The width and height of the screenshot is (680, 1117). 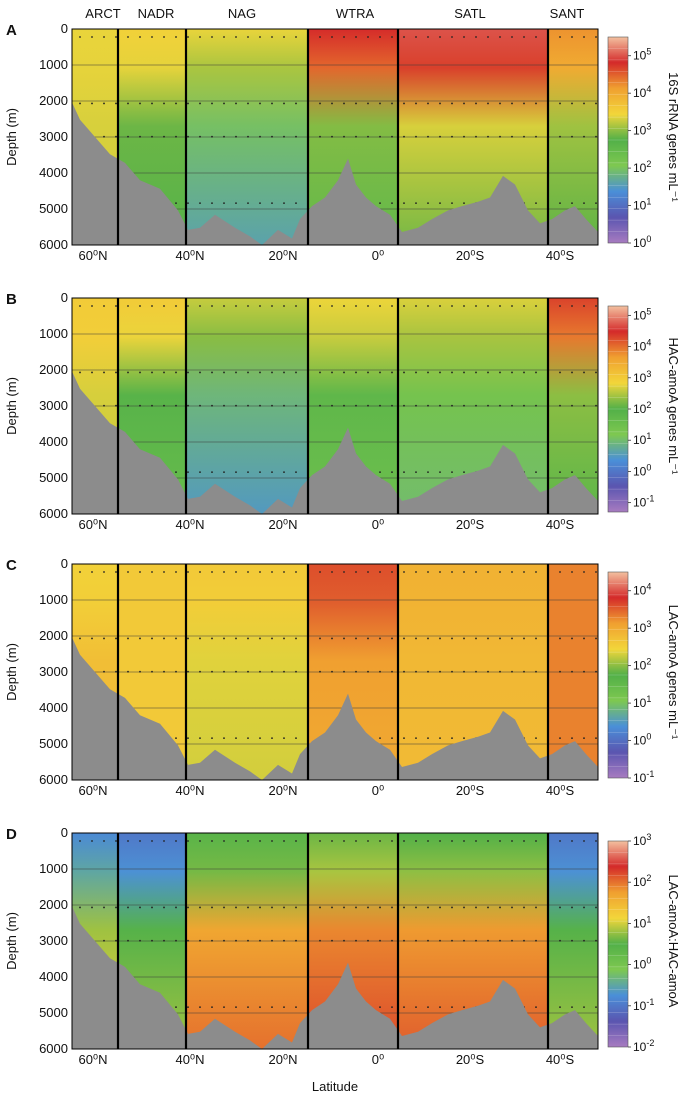 What do you see at coordinates (673, 672) in the screenshot?
I see `colorbar-title: LAC-amoA genes mL⁻¹` at bounding box center [673, 672].